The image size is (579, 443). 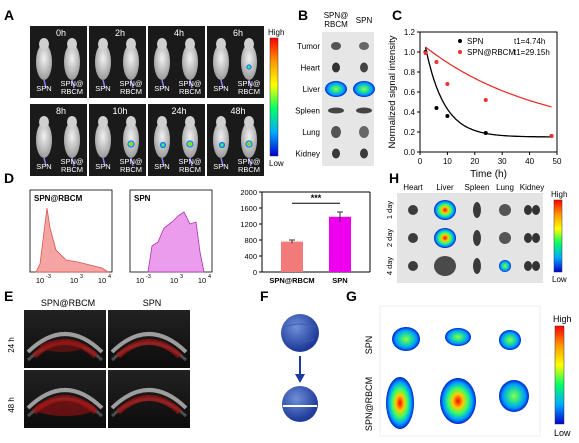 What do you see at coordinates (310, 68) in the screenshot?
I see `organ-label: Heart` at bounding box center [310, 68].